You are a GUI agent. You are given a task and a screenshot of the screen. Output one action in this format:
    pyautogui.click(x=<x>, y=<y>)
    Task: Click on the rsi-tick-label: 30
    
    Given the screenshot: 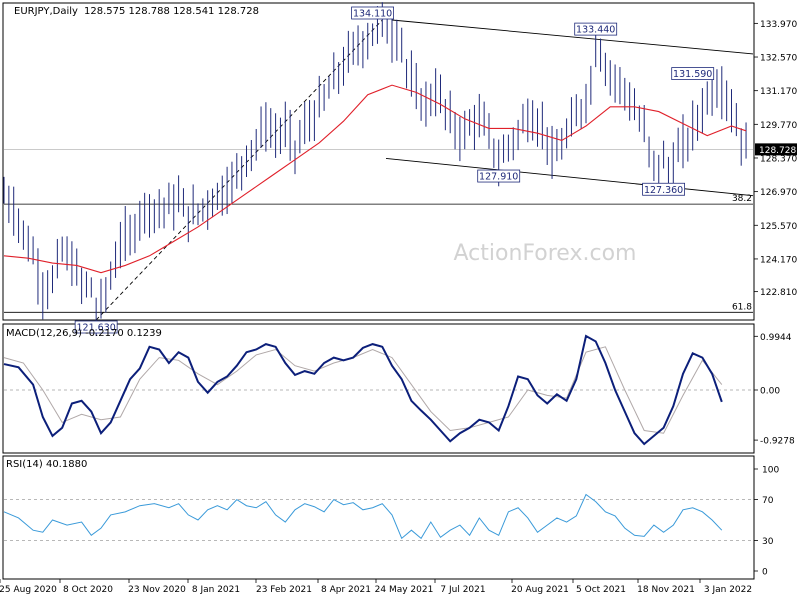 What is the action you would take?
    pyautogui.click(x=768, y=542)
    